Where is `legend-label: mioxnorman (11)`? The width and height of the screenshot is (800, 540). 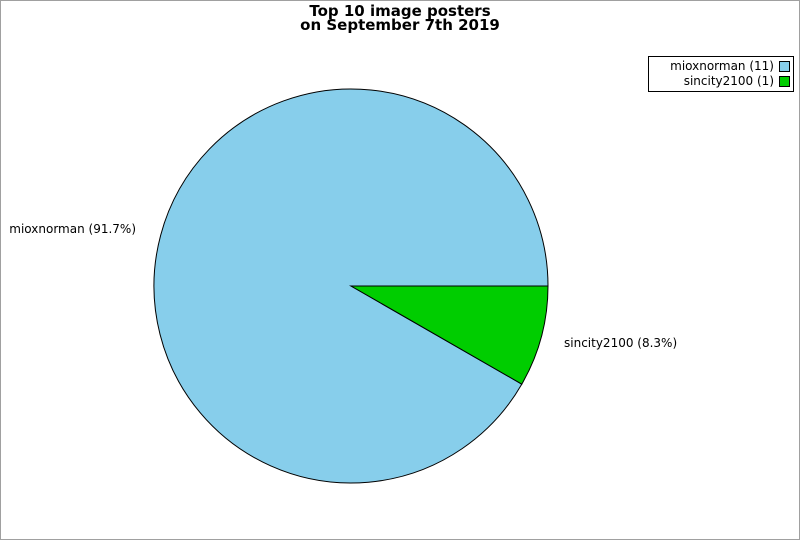 legend-label: mioxnorman (11) is located at coordinates (722, 66).